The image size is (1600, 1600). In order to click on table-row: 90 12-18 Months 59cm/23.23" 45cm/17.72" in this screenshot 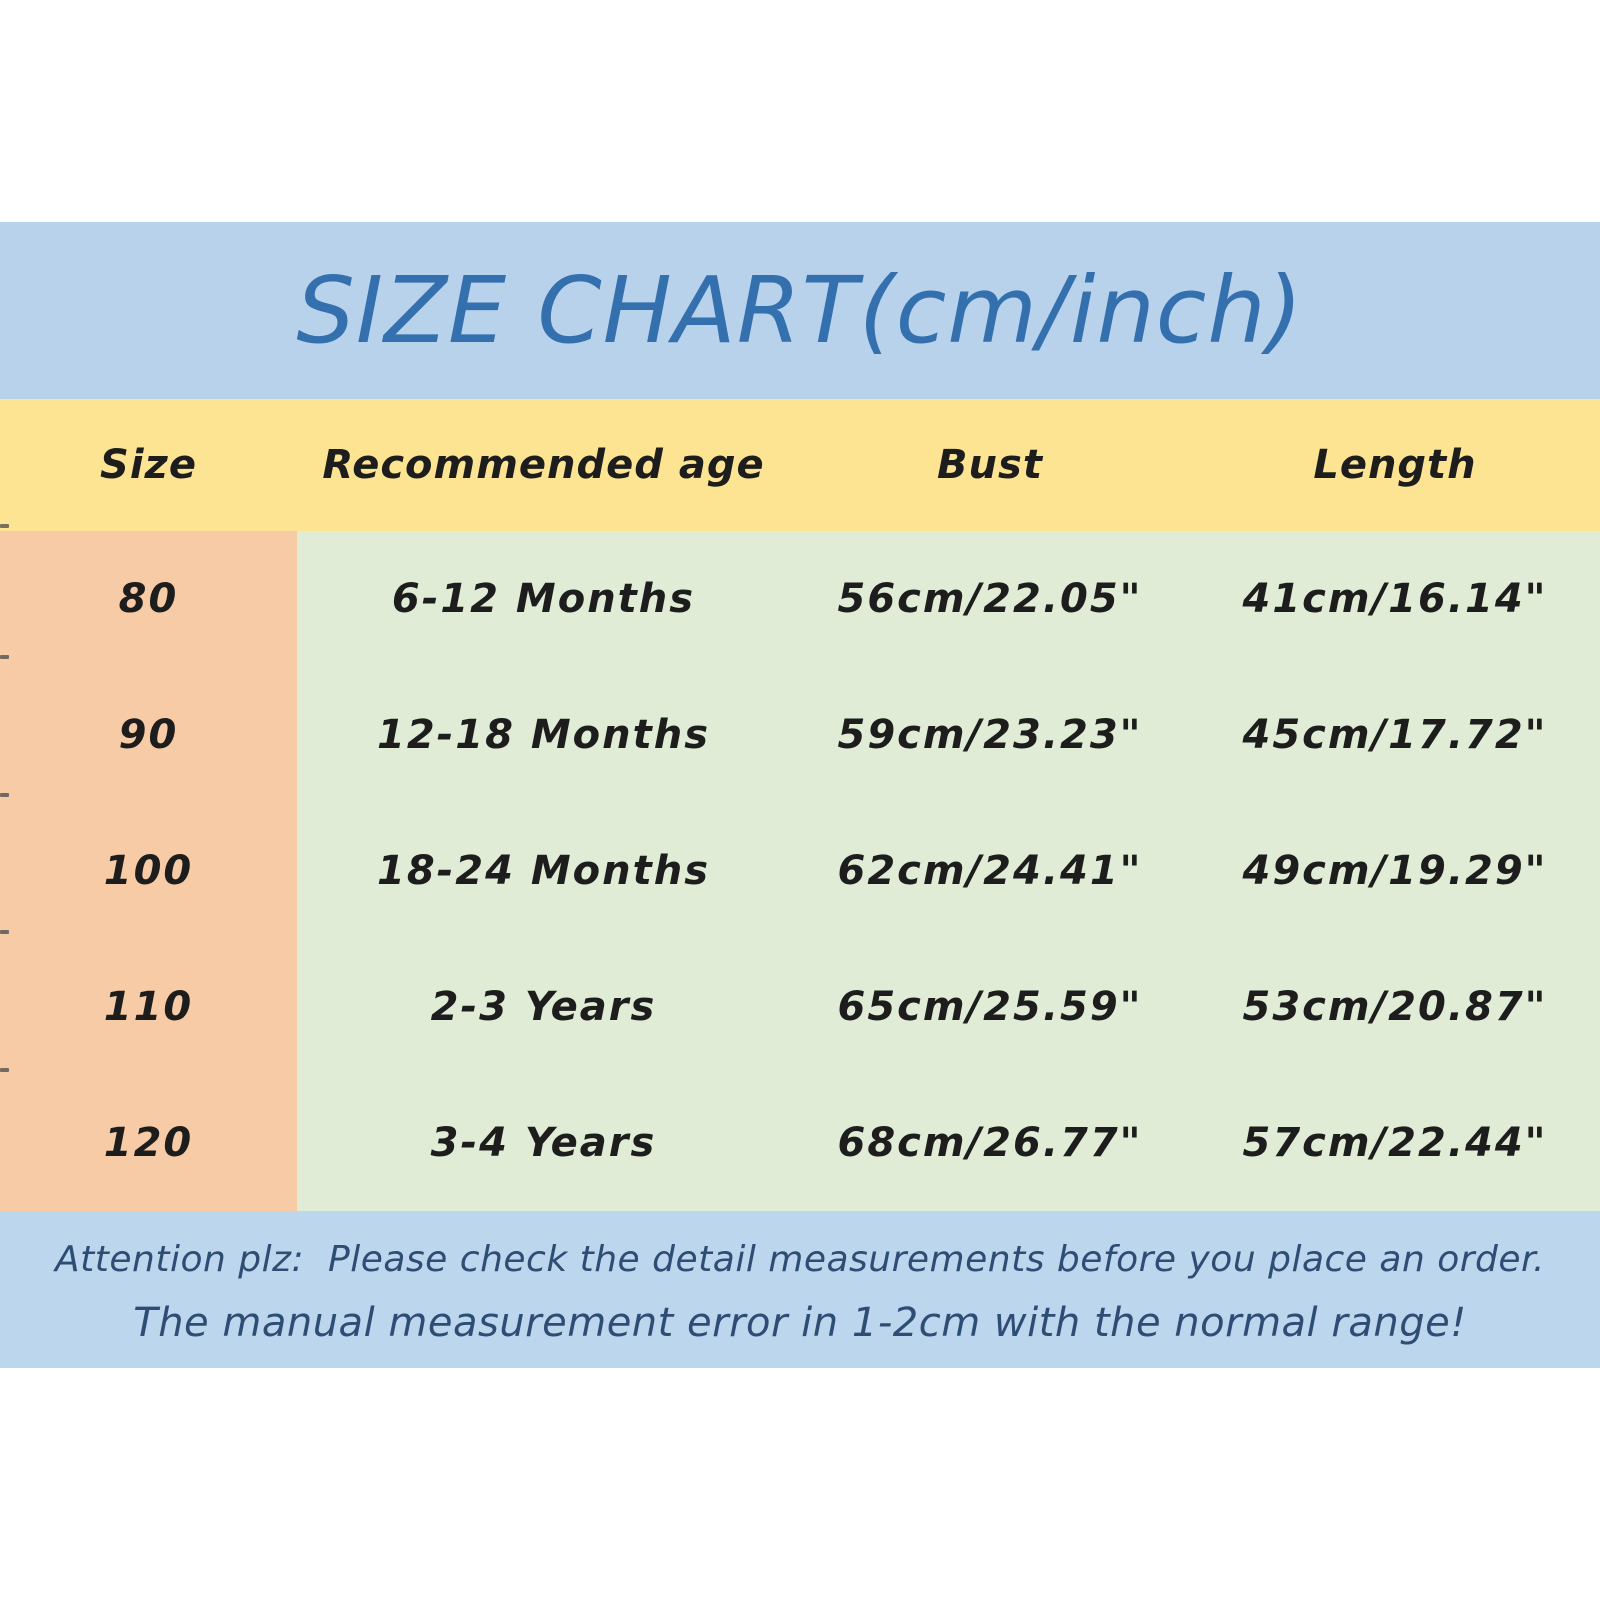, I will do `click(800, 735)`.